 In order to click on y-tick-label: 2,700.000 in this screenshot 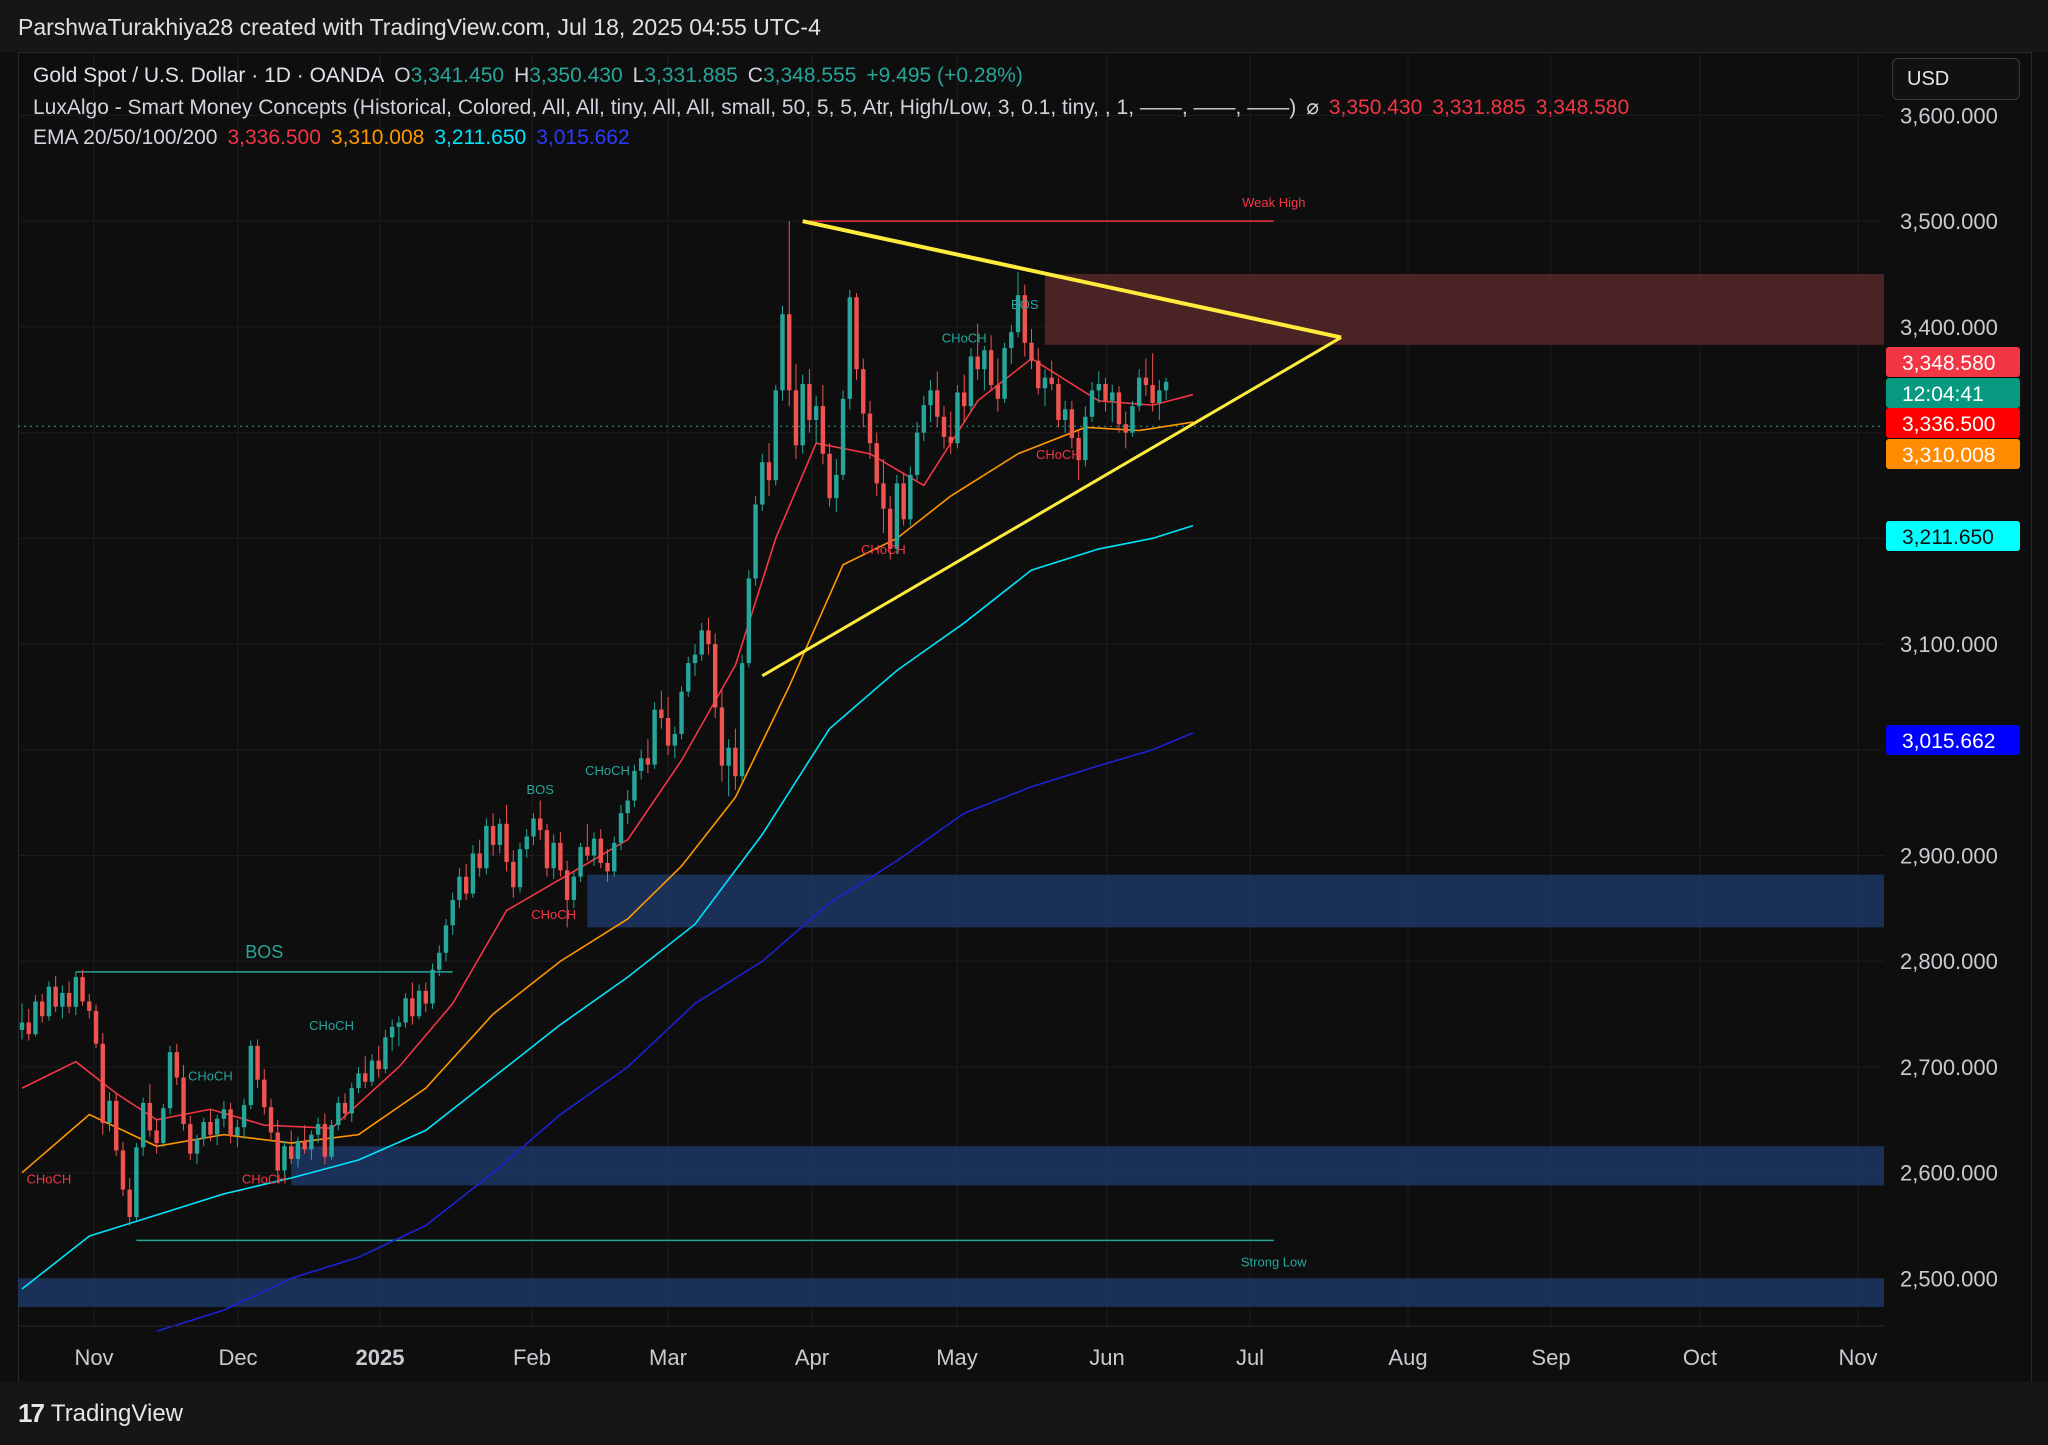, I will do `click(1949, 1067)`.